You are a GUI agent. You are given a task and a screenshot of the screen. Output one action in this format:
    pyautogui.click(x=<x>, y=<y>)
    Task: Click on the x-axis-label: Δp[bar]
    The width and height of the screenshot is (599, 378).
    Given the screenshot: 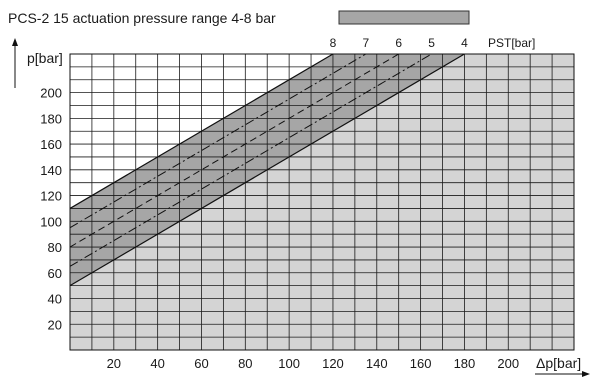 What is the action you would take?
    pyautogui.click(x=558, y=363)
    